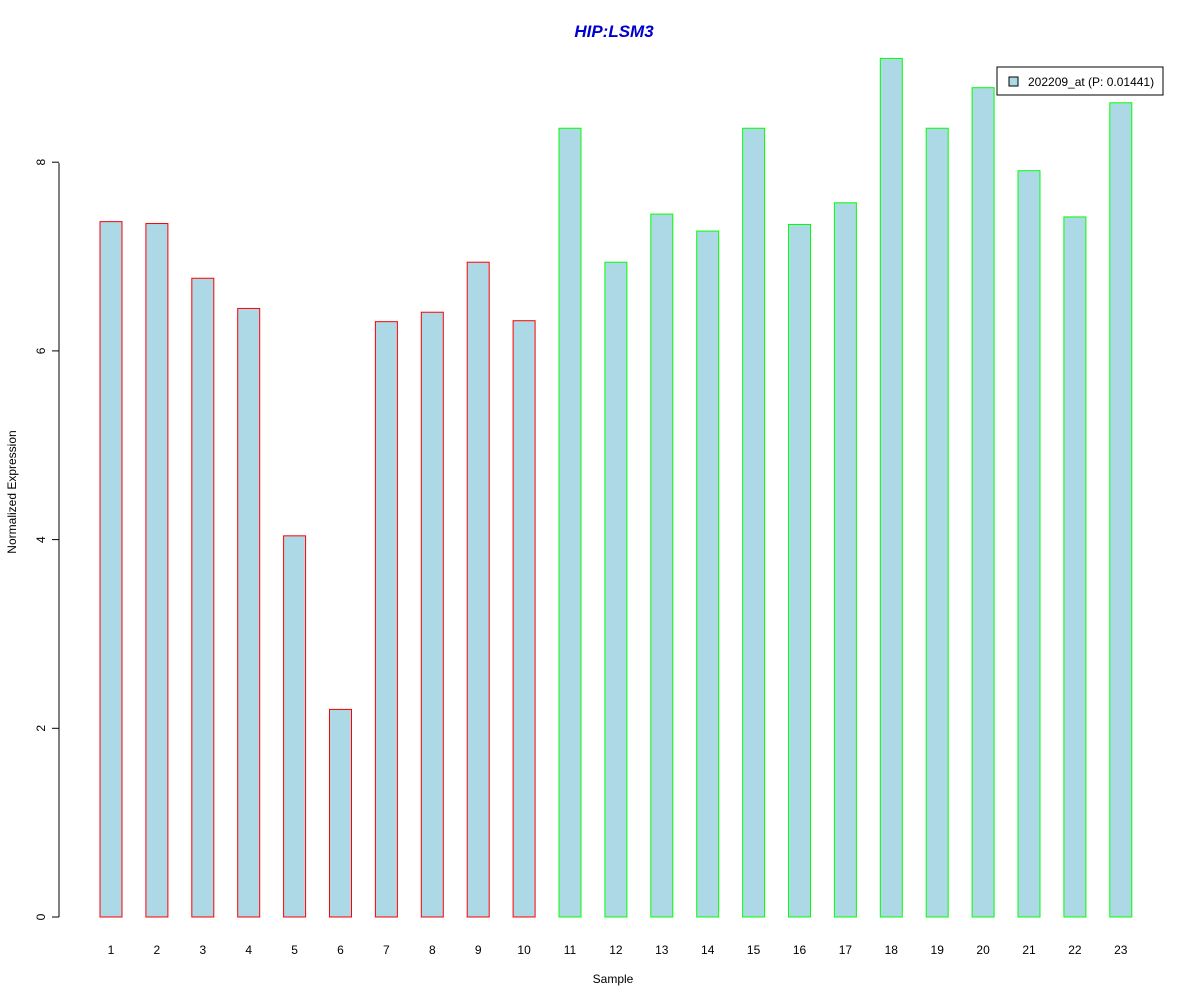 This screenshot has height=1000, width=1200. I want to click on y-axis: 0 2 4 6 8, so click(46, 540).